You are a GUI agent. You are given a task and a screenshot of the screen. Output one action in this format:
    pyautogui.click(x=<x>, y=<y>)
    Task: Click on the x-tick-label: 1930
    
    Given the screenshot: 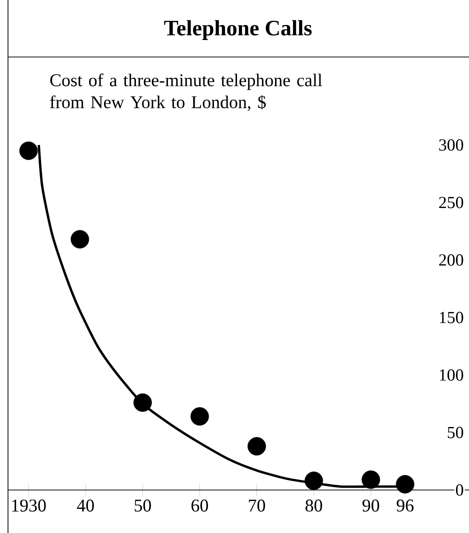 What is the action you would take?
    pyautogui.click(x=29, y=506)
    